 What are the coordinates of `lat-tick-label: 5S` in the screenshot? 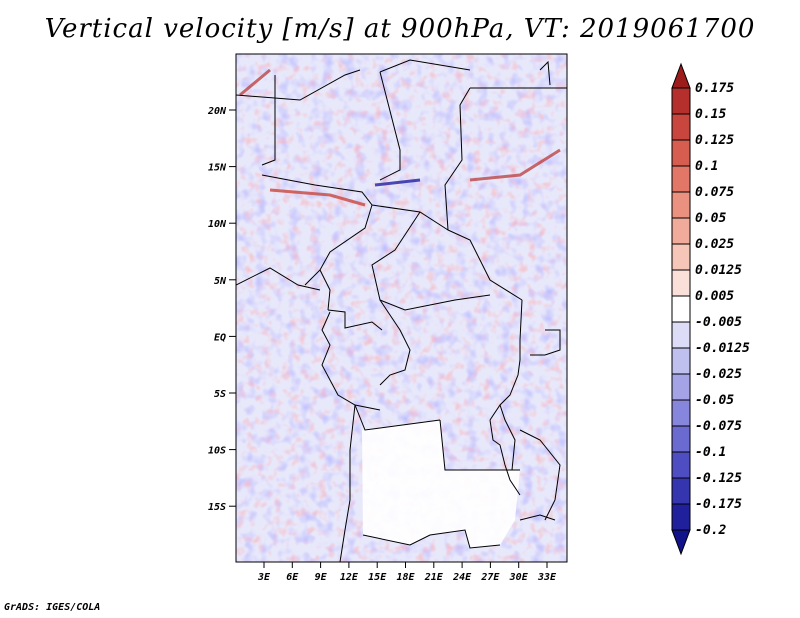 It's located at (220, 394).